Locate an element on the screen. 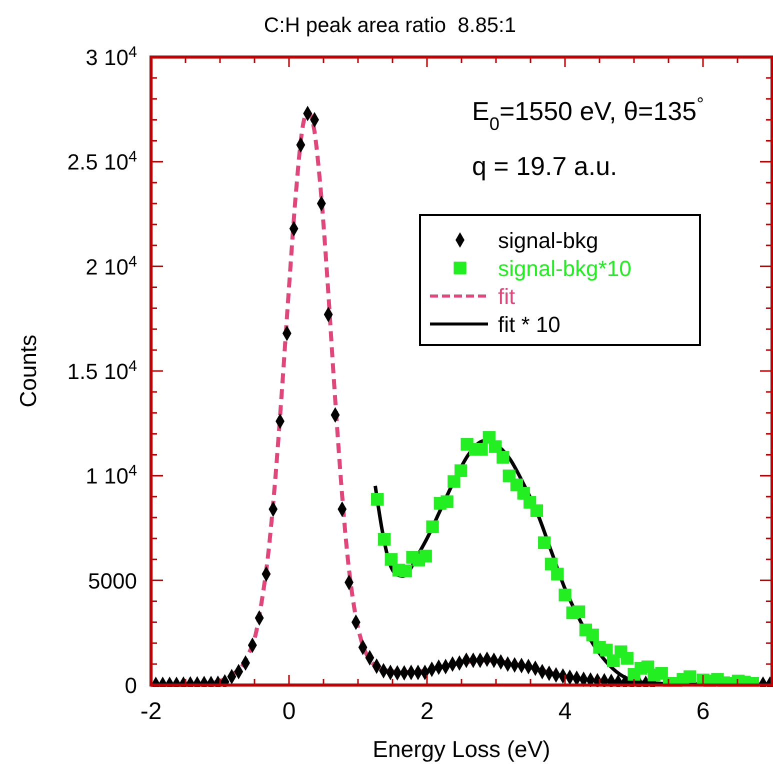 This screenshot has width=773, height=766. y-tick-label: 5000 is located at coordinates (112, 581).